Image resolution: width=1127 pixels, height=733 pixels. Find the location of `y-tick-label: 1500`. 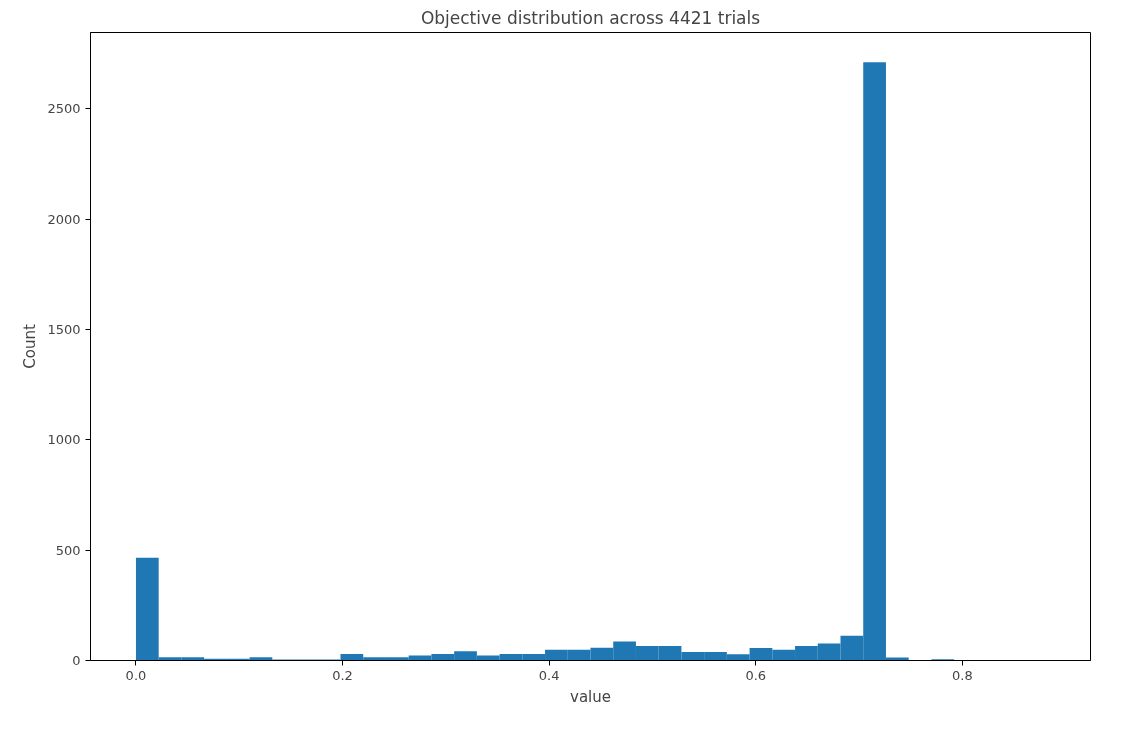

y-tick-label: 1500 is located at coordinates (64, 329).